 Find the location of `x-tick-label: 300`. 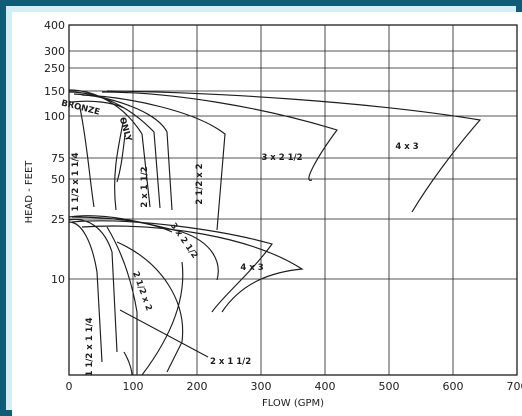

x-tick-label: 300 is located at coordinates (261, 386).